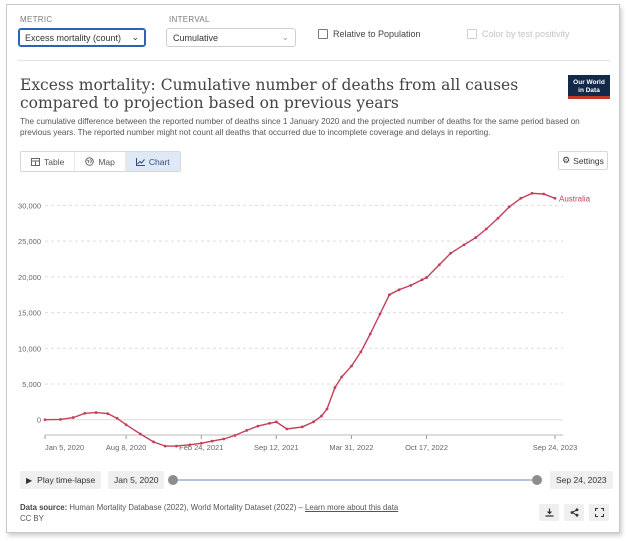  I want to click on color-by-test-positivity-checkbox: Color by test positivity, so click(518, 34).